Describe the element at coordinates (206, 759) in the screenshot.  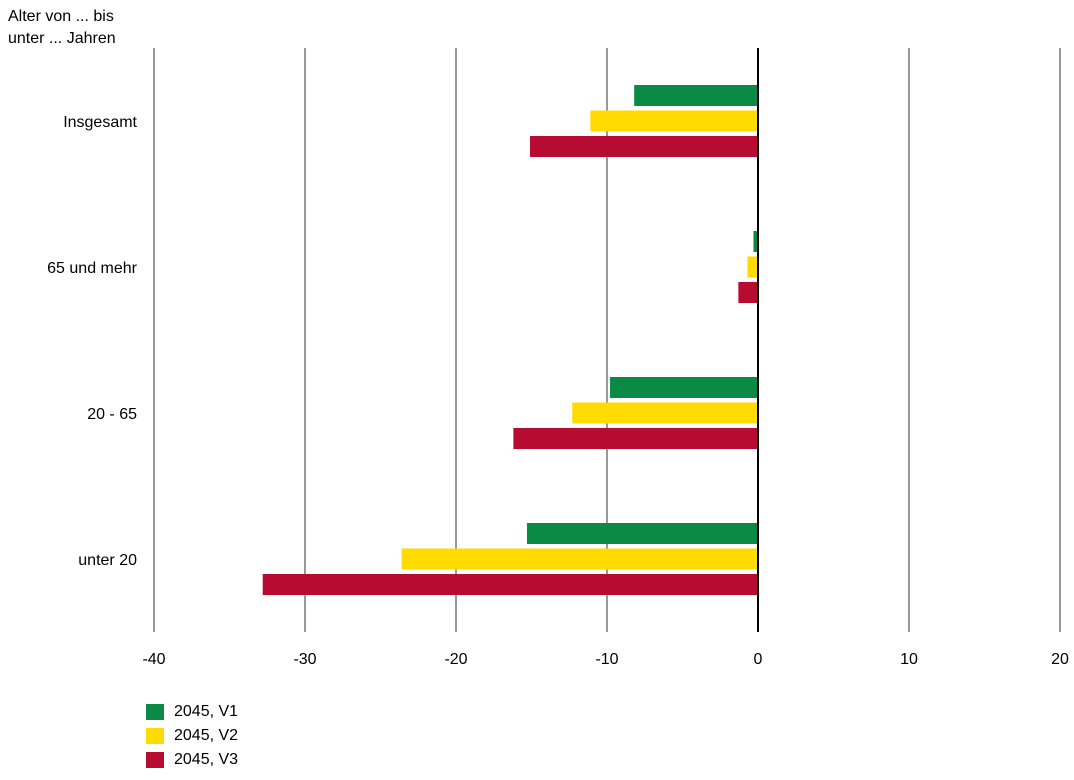
I see `legend-label-v3: 2045, V3` at that location.